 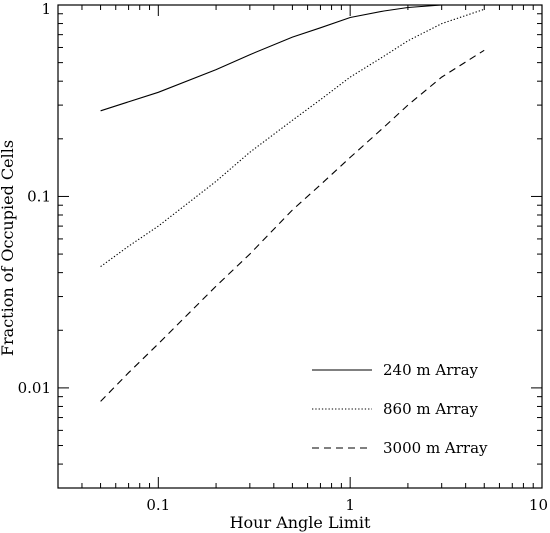 I want to click on y-tick-label: 0.01, so click(x=34, y=388).